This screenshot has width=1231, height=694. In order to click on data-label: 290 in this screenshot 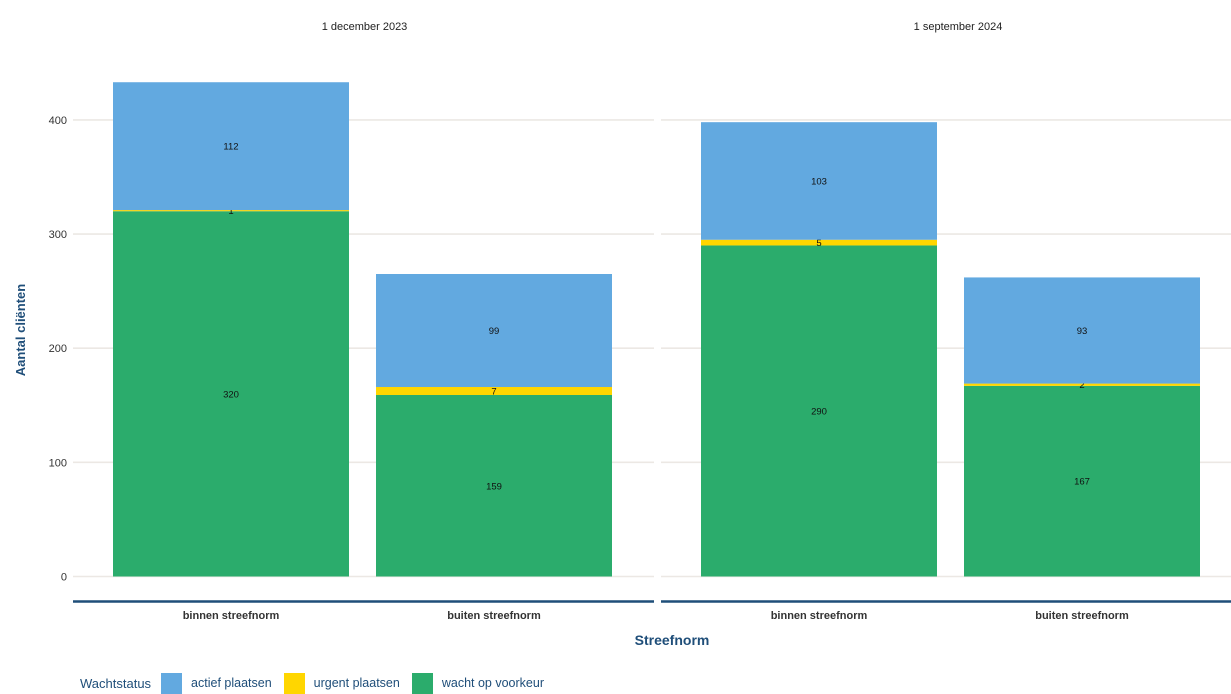, I will do `click(819, 411)`.